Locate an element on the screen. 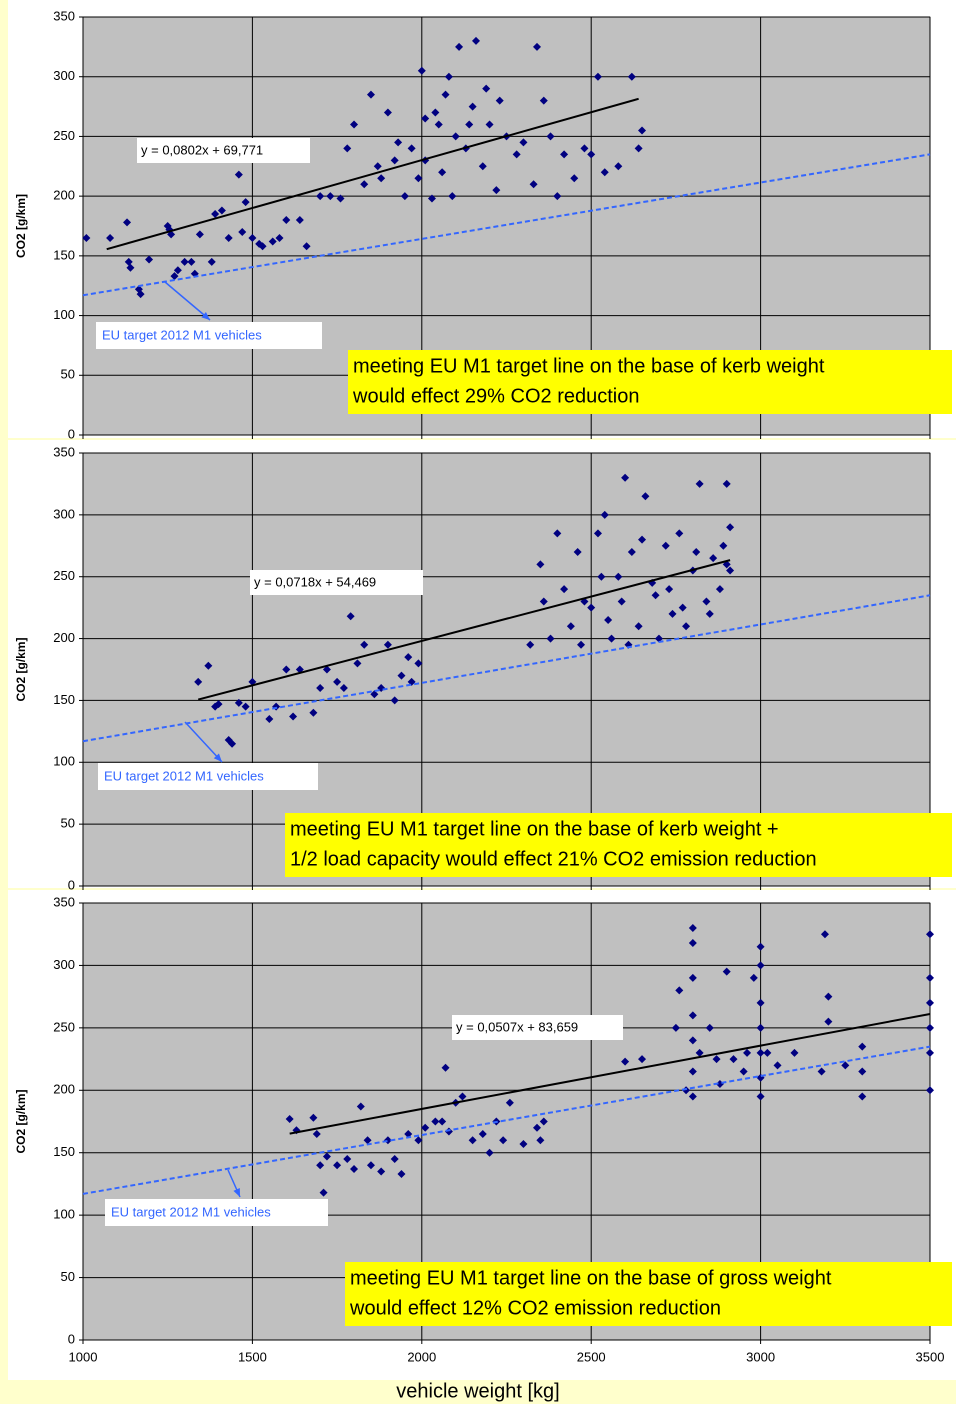 This screenshot has width=956, height=1404. x-tick-label: 1500 is located at coordinates (252, 1356).